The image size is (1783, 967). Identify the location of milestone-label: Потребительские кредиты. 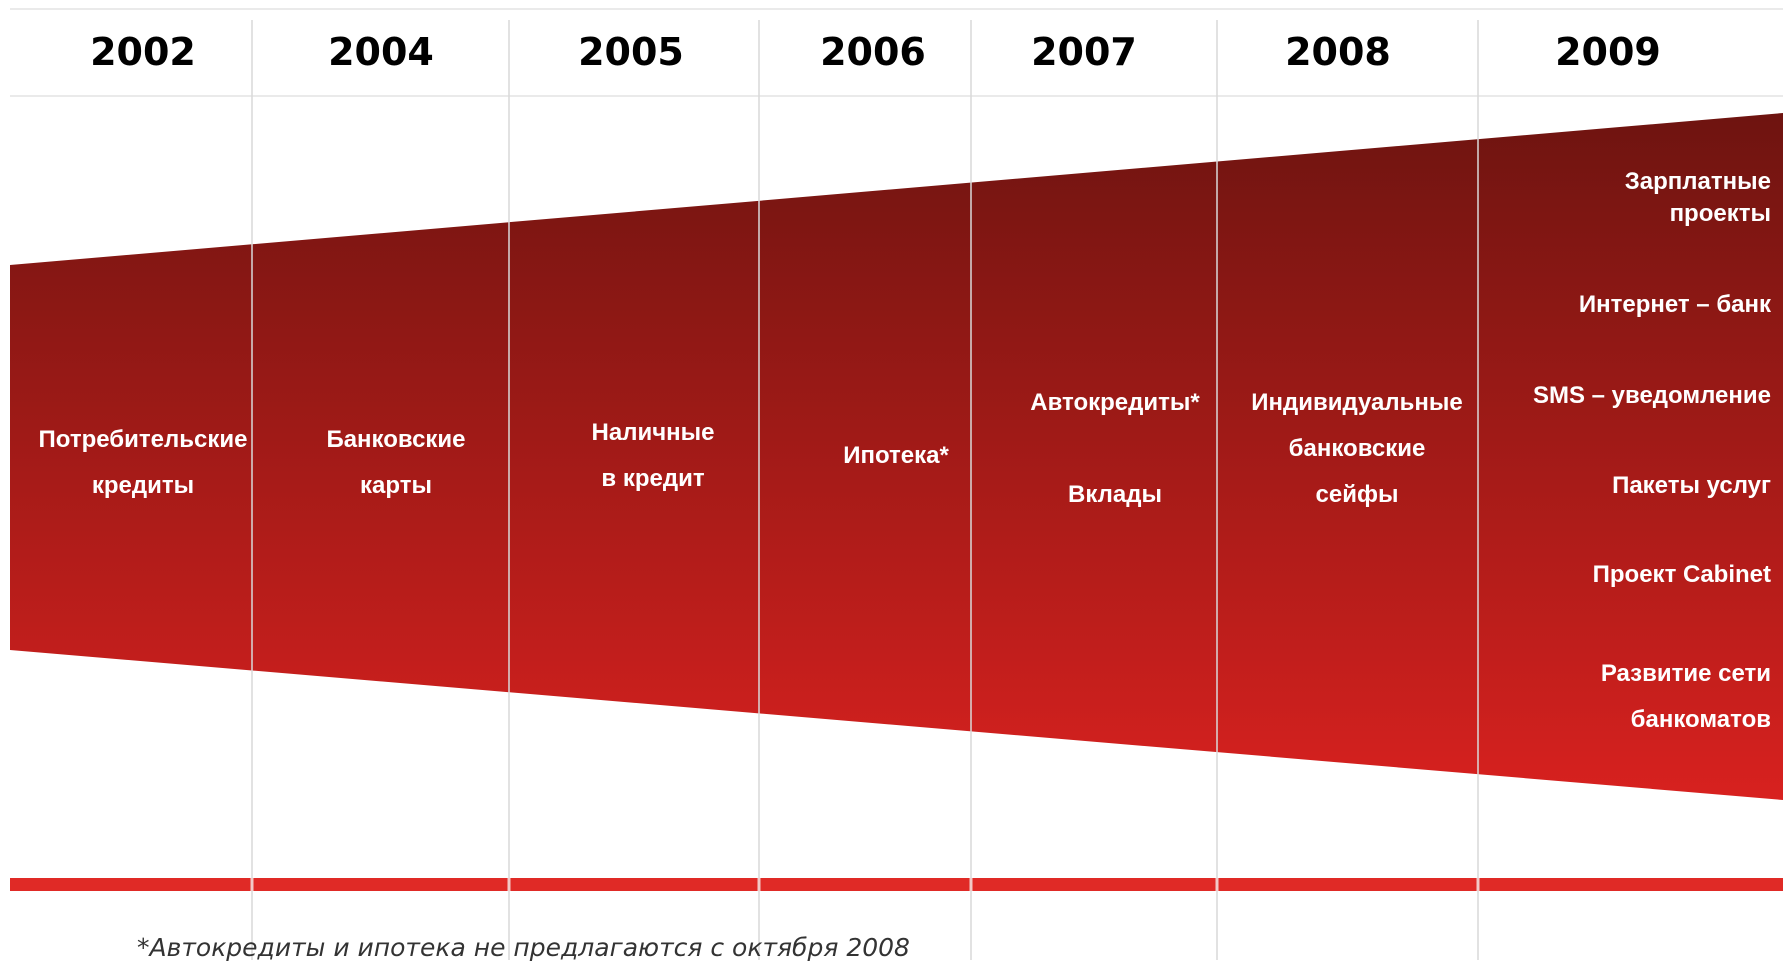
(143, 463).